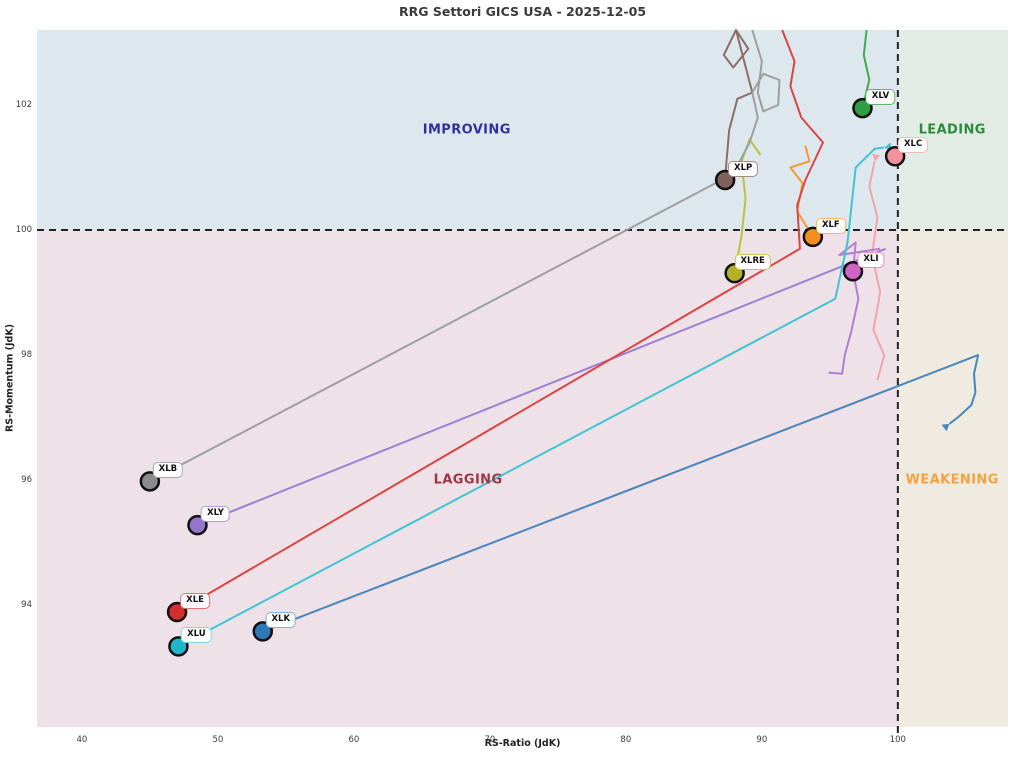 This screenshot has height=758, width=1014. Describe the element at coordinates (197, 525) in the screenshot. I see `sector-dot-XLY` at that location.